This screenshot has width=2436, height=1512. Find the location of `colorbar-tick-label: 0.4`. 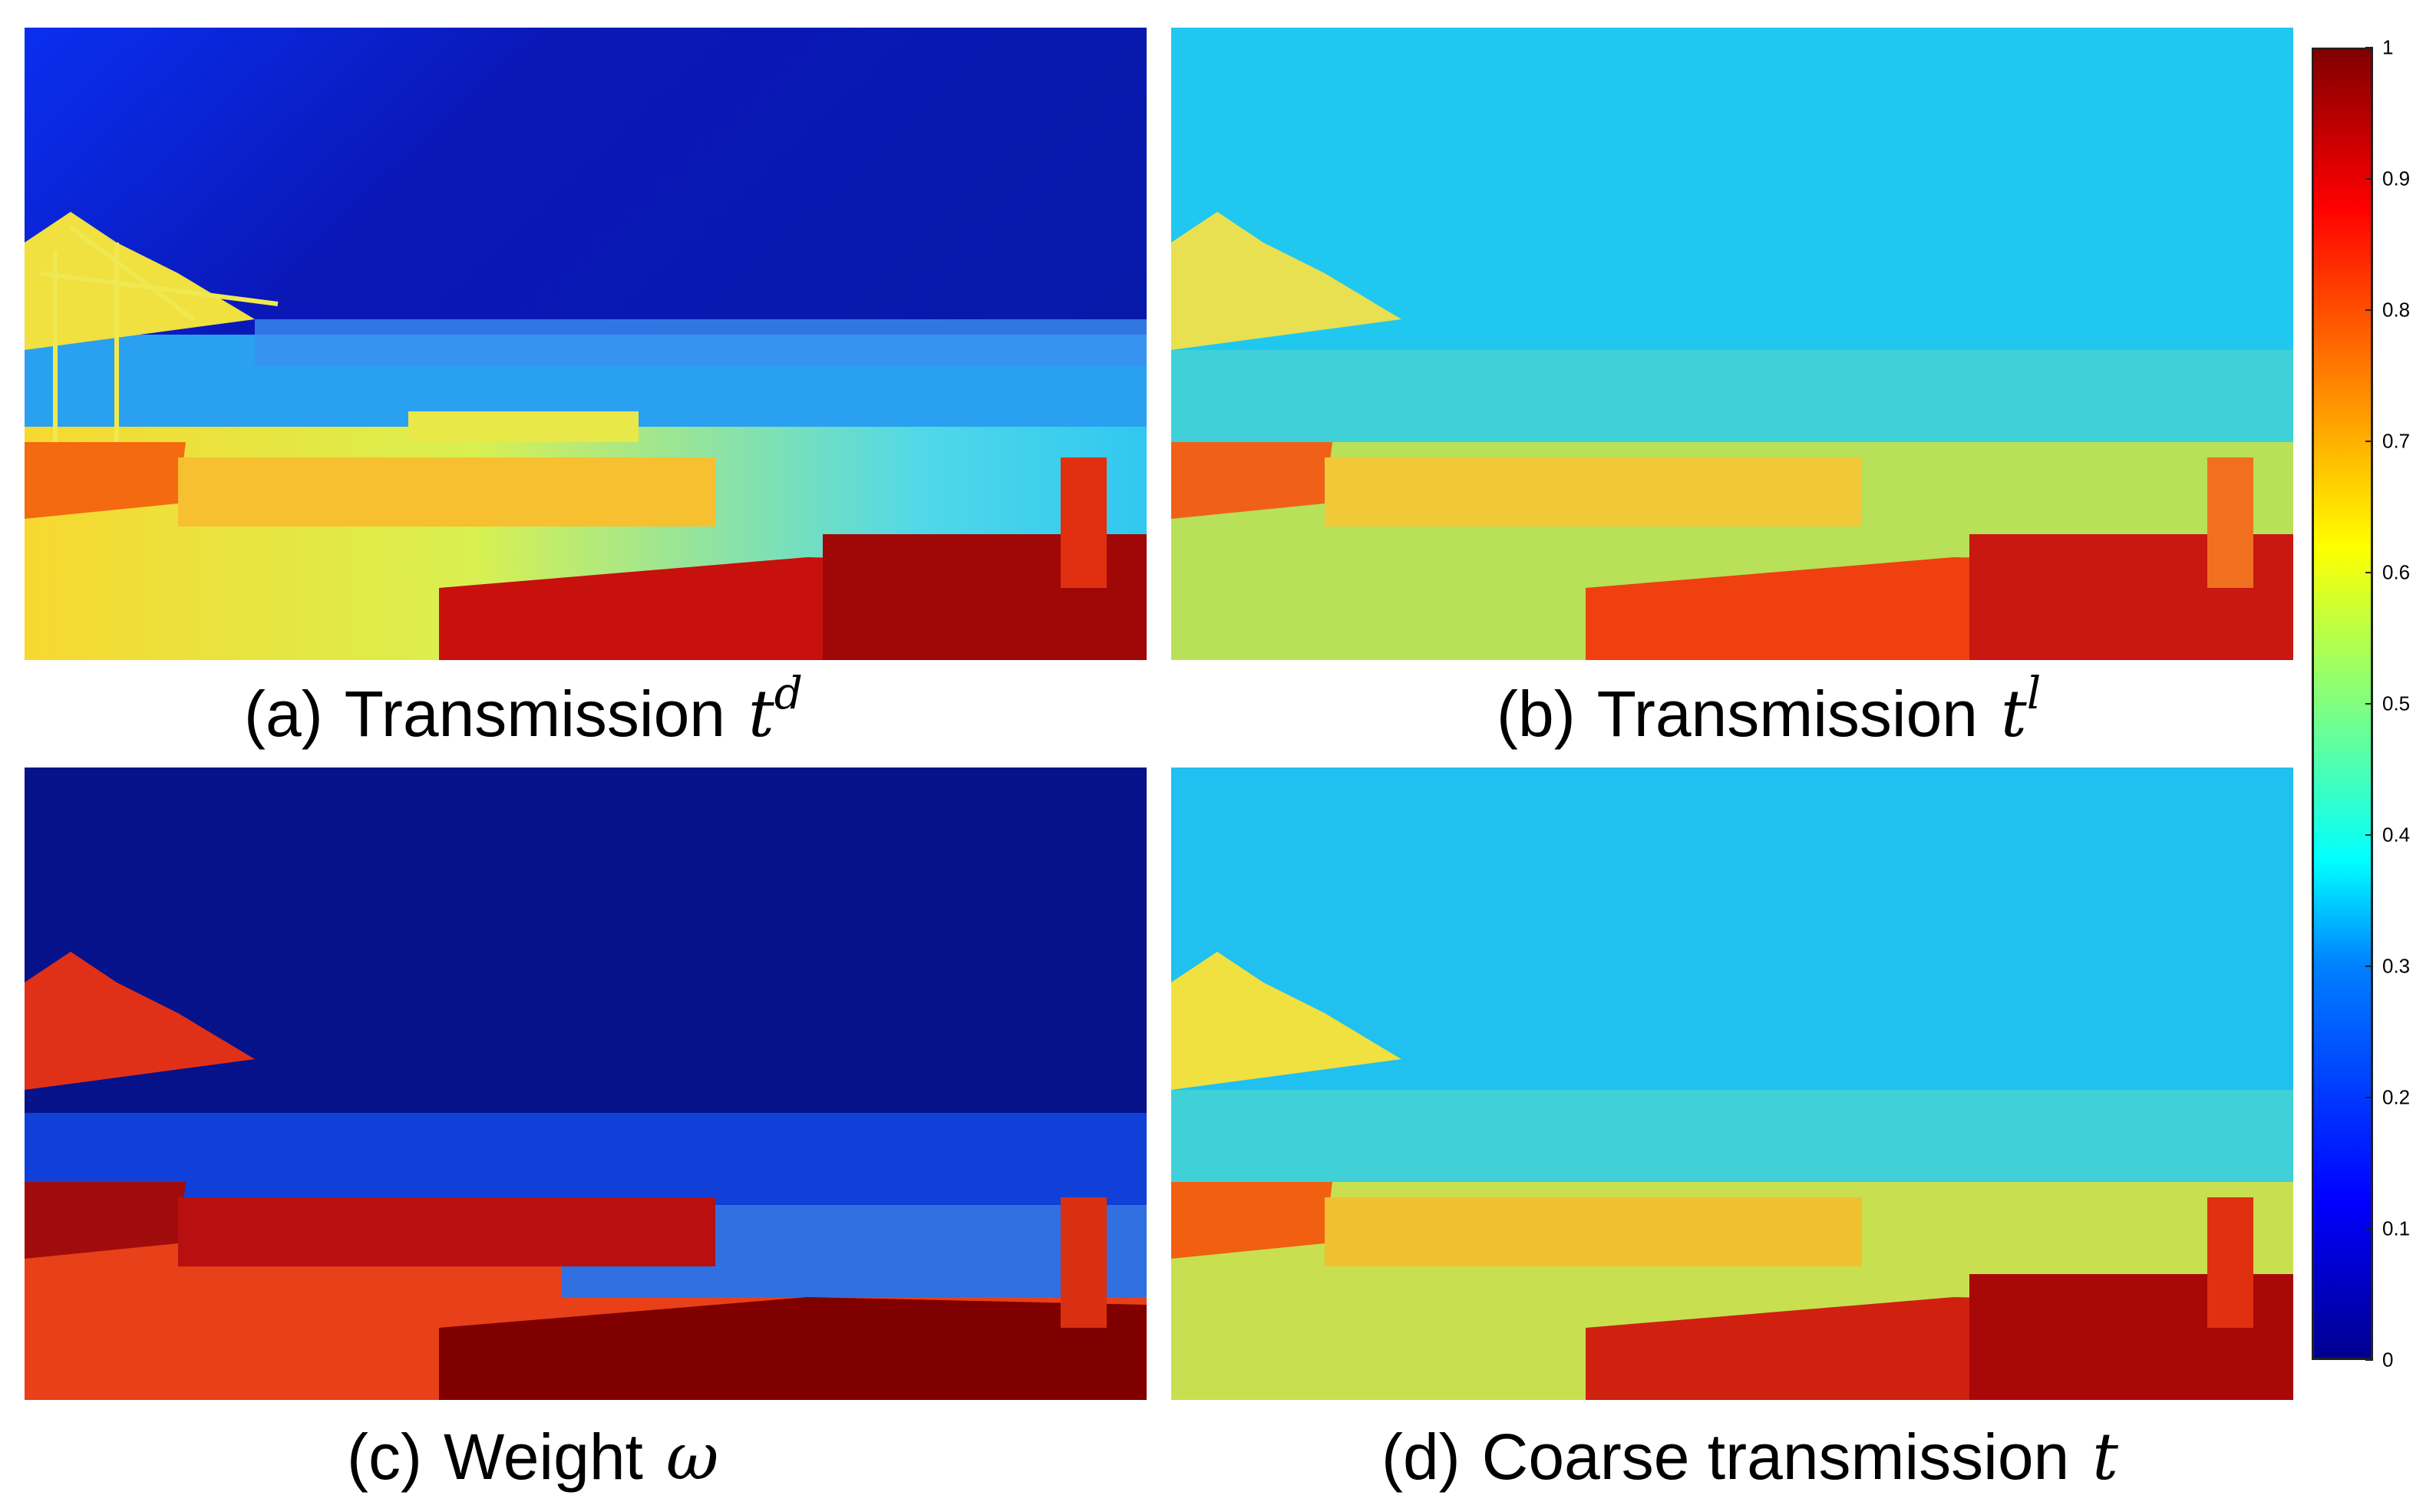

colorbar-tick-label: 0.4 is located at coordinates (2396, 835).